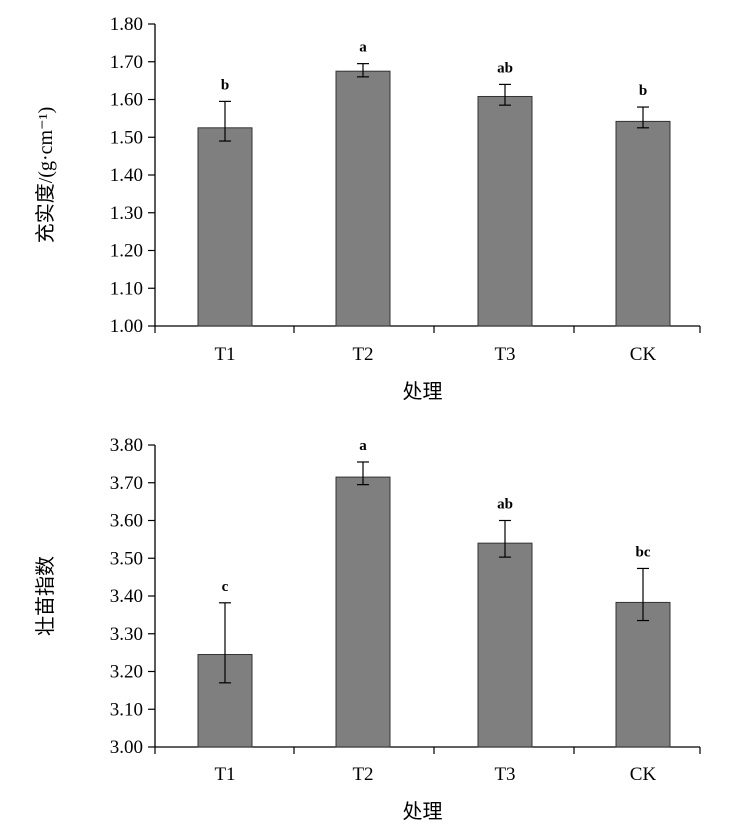 The height and width of the screenshot is (839, 753). Describe the element at coordinates (126, 24) in the screenshot. I see `y-tick-label: 1.80` at that location.